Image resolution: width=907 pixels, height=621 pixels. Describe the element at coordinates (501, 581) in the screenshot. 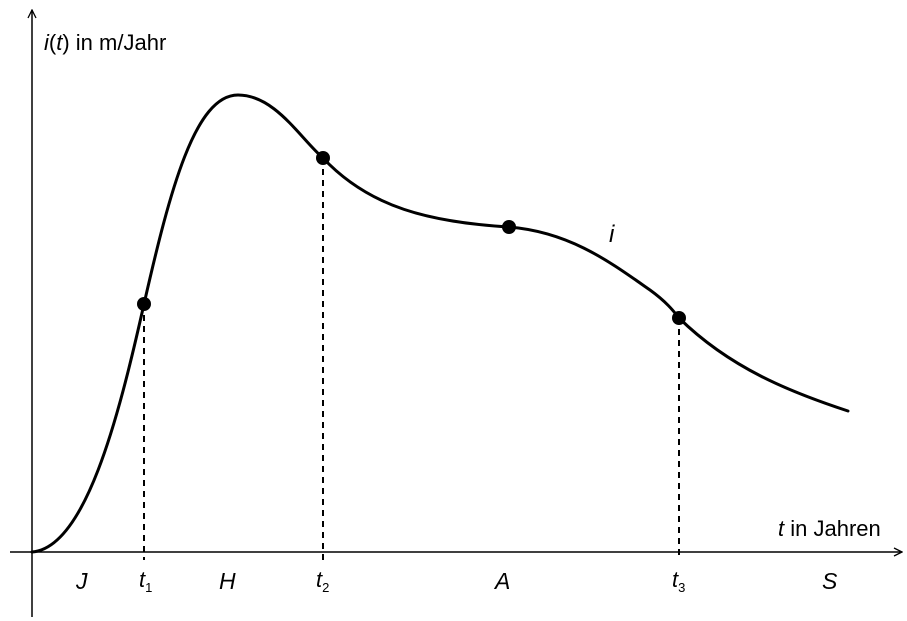

I see `phase-label-a: A` at that location.